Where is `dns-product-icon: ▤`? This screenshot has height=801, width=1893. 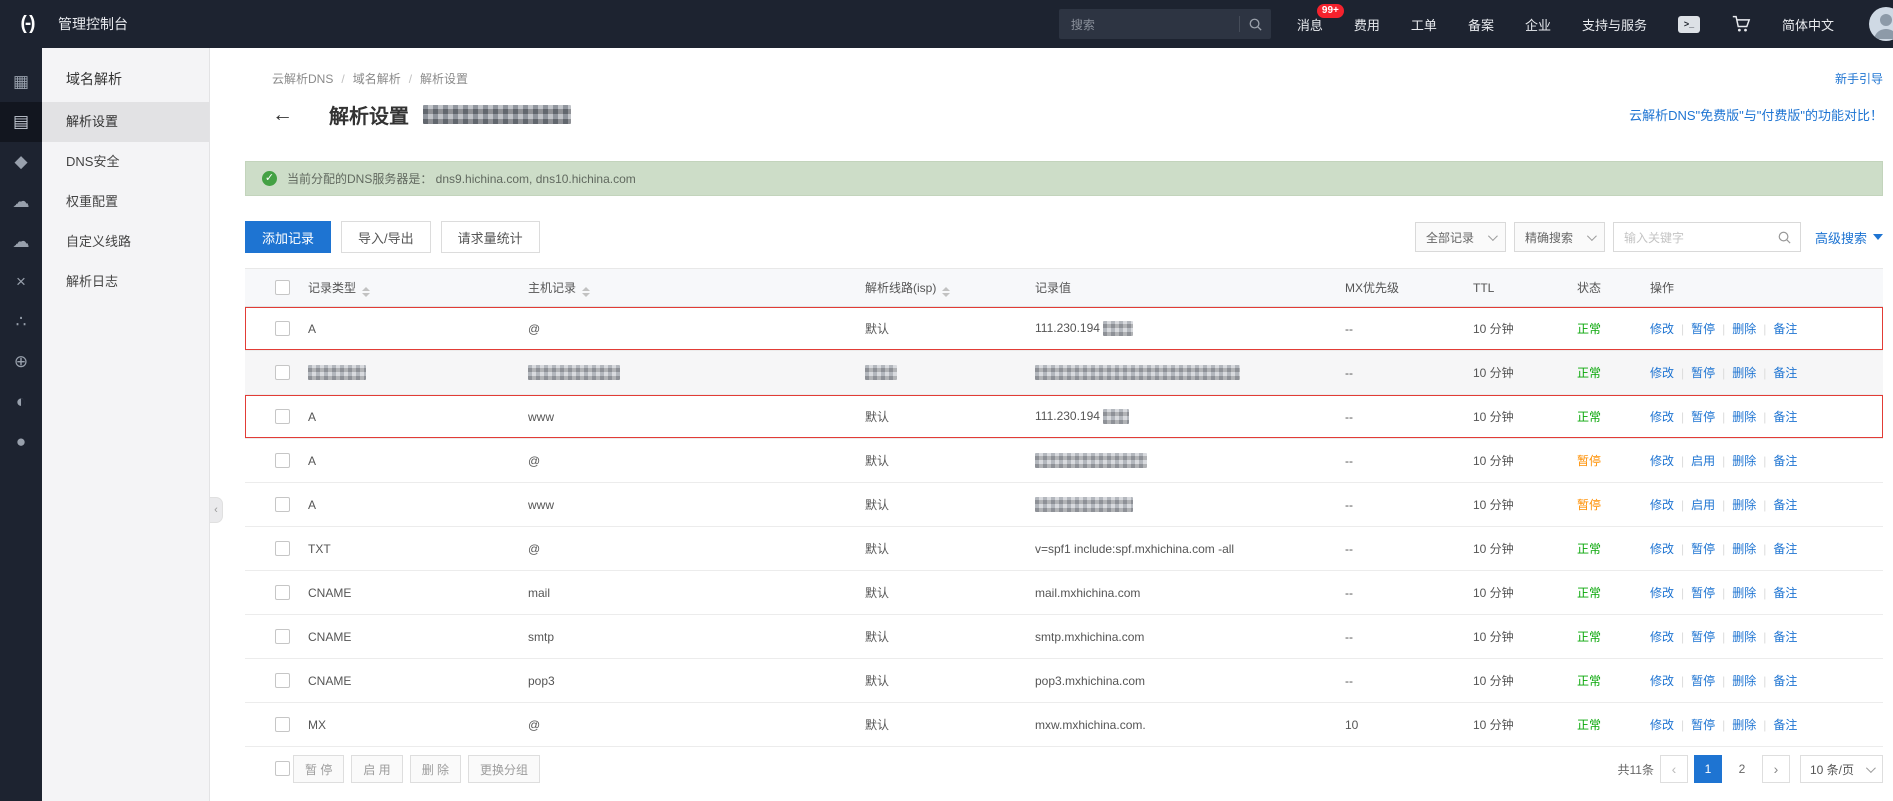 dns-product-icon: ▤ is located at coordinates (21, 122).